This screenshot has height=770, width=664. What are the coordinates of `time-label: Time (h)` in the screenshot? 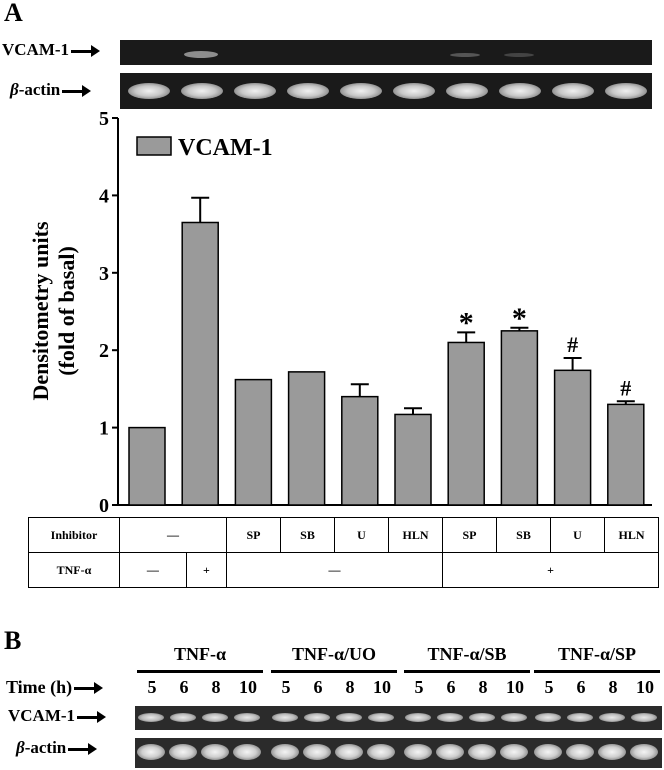 It's located at (55, 687).